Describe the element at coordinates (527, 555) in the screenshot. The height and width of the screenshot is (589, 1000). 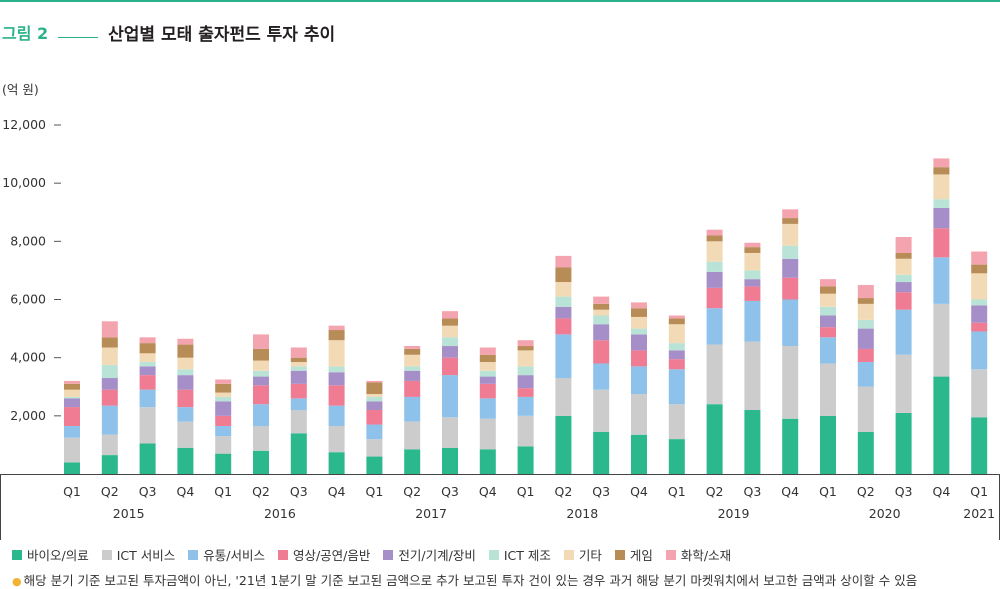
I see `legend-label: ICT 제조` at that location.